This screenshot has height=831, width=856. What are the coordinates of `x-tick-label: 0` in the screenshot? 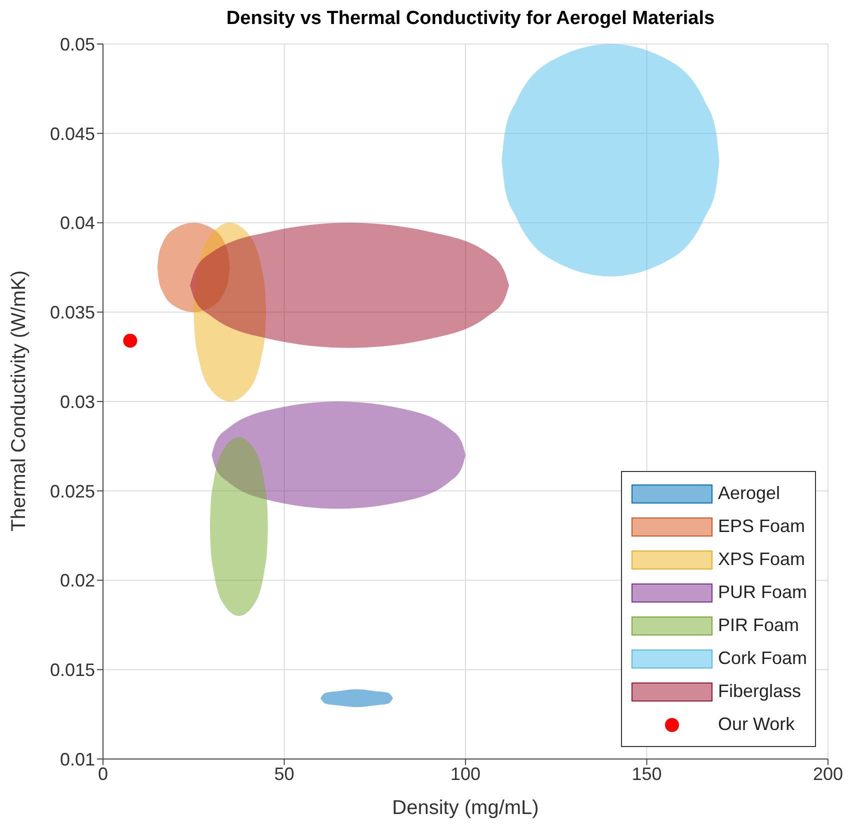 It's located at (103, 774).